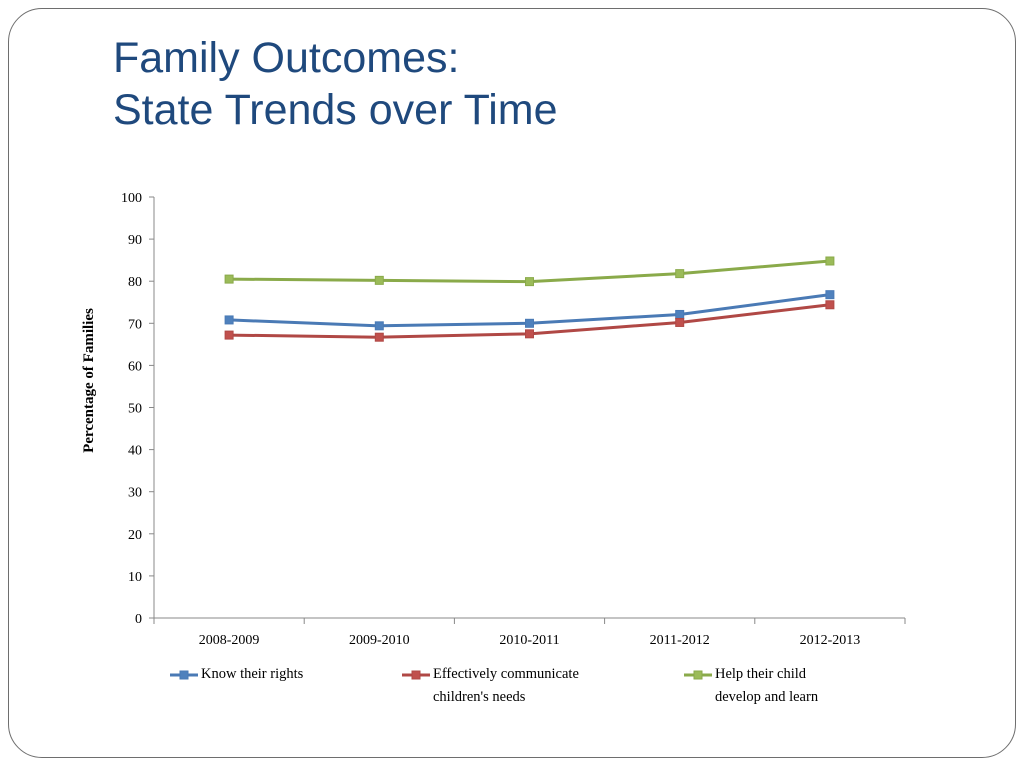 The width and height of the screenshot is (1024, 768). Describe the element at coordinates (89, 380) in the screenshot. I see `y-axis-title: Percentage of Families` at that location.